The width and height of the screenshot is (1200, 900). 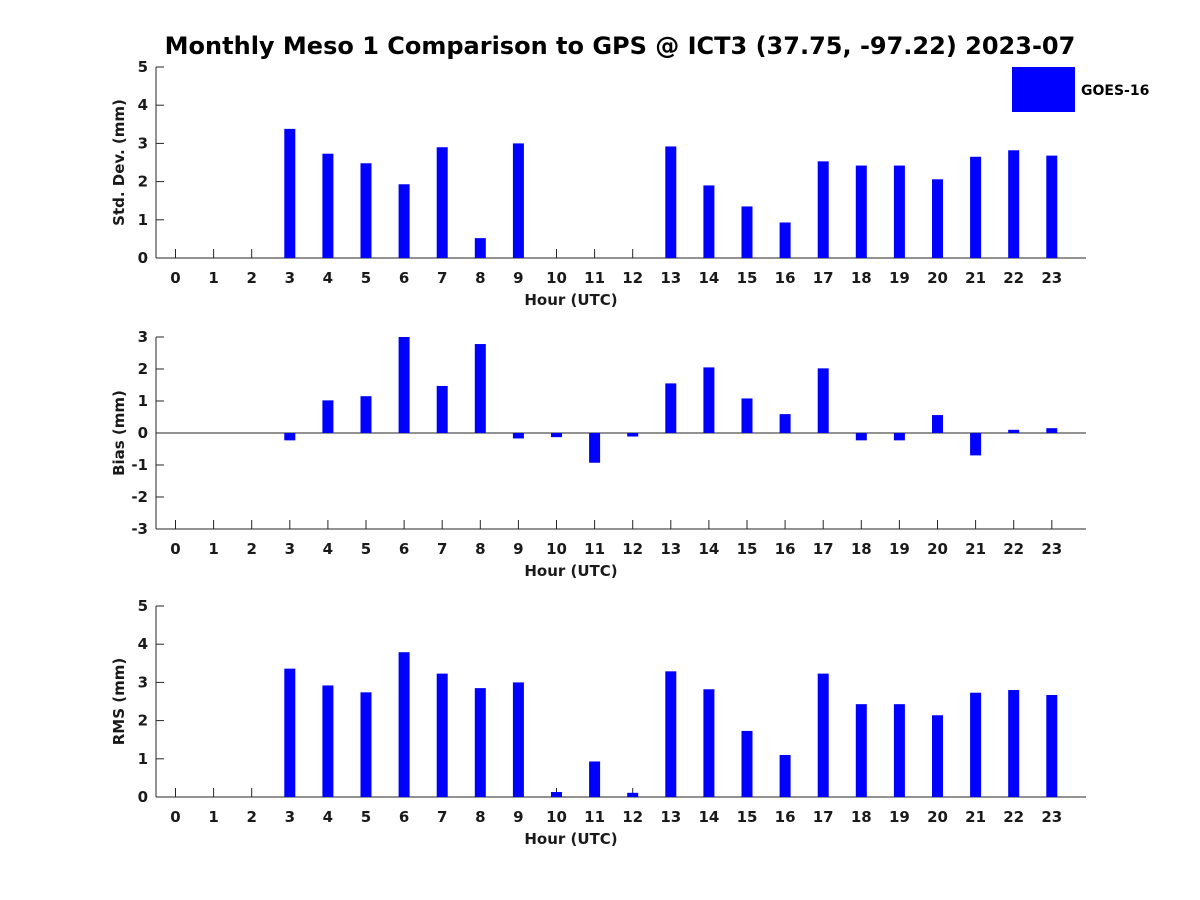 I want to click on x-tick-label: 3, so click(x=290, y=278).